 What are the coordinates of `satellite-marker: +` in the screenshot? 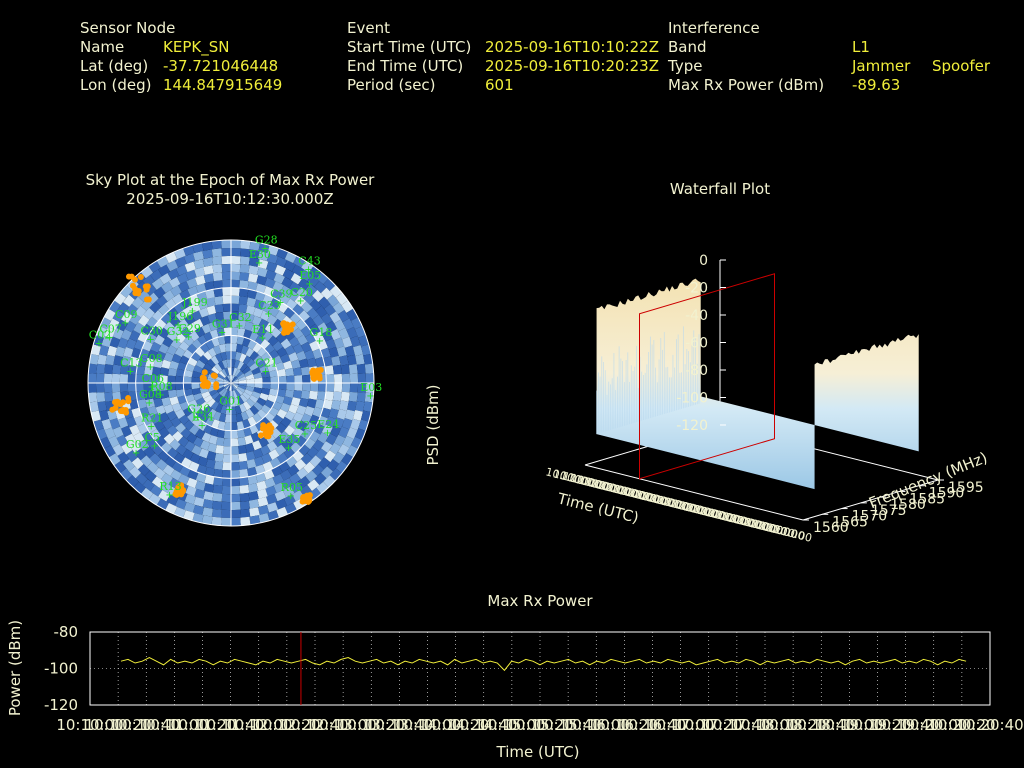 It's located at (239, 326).